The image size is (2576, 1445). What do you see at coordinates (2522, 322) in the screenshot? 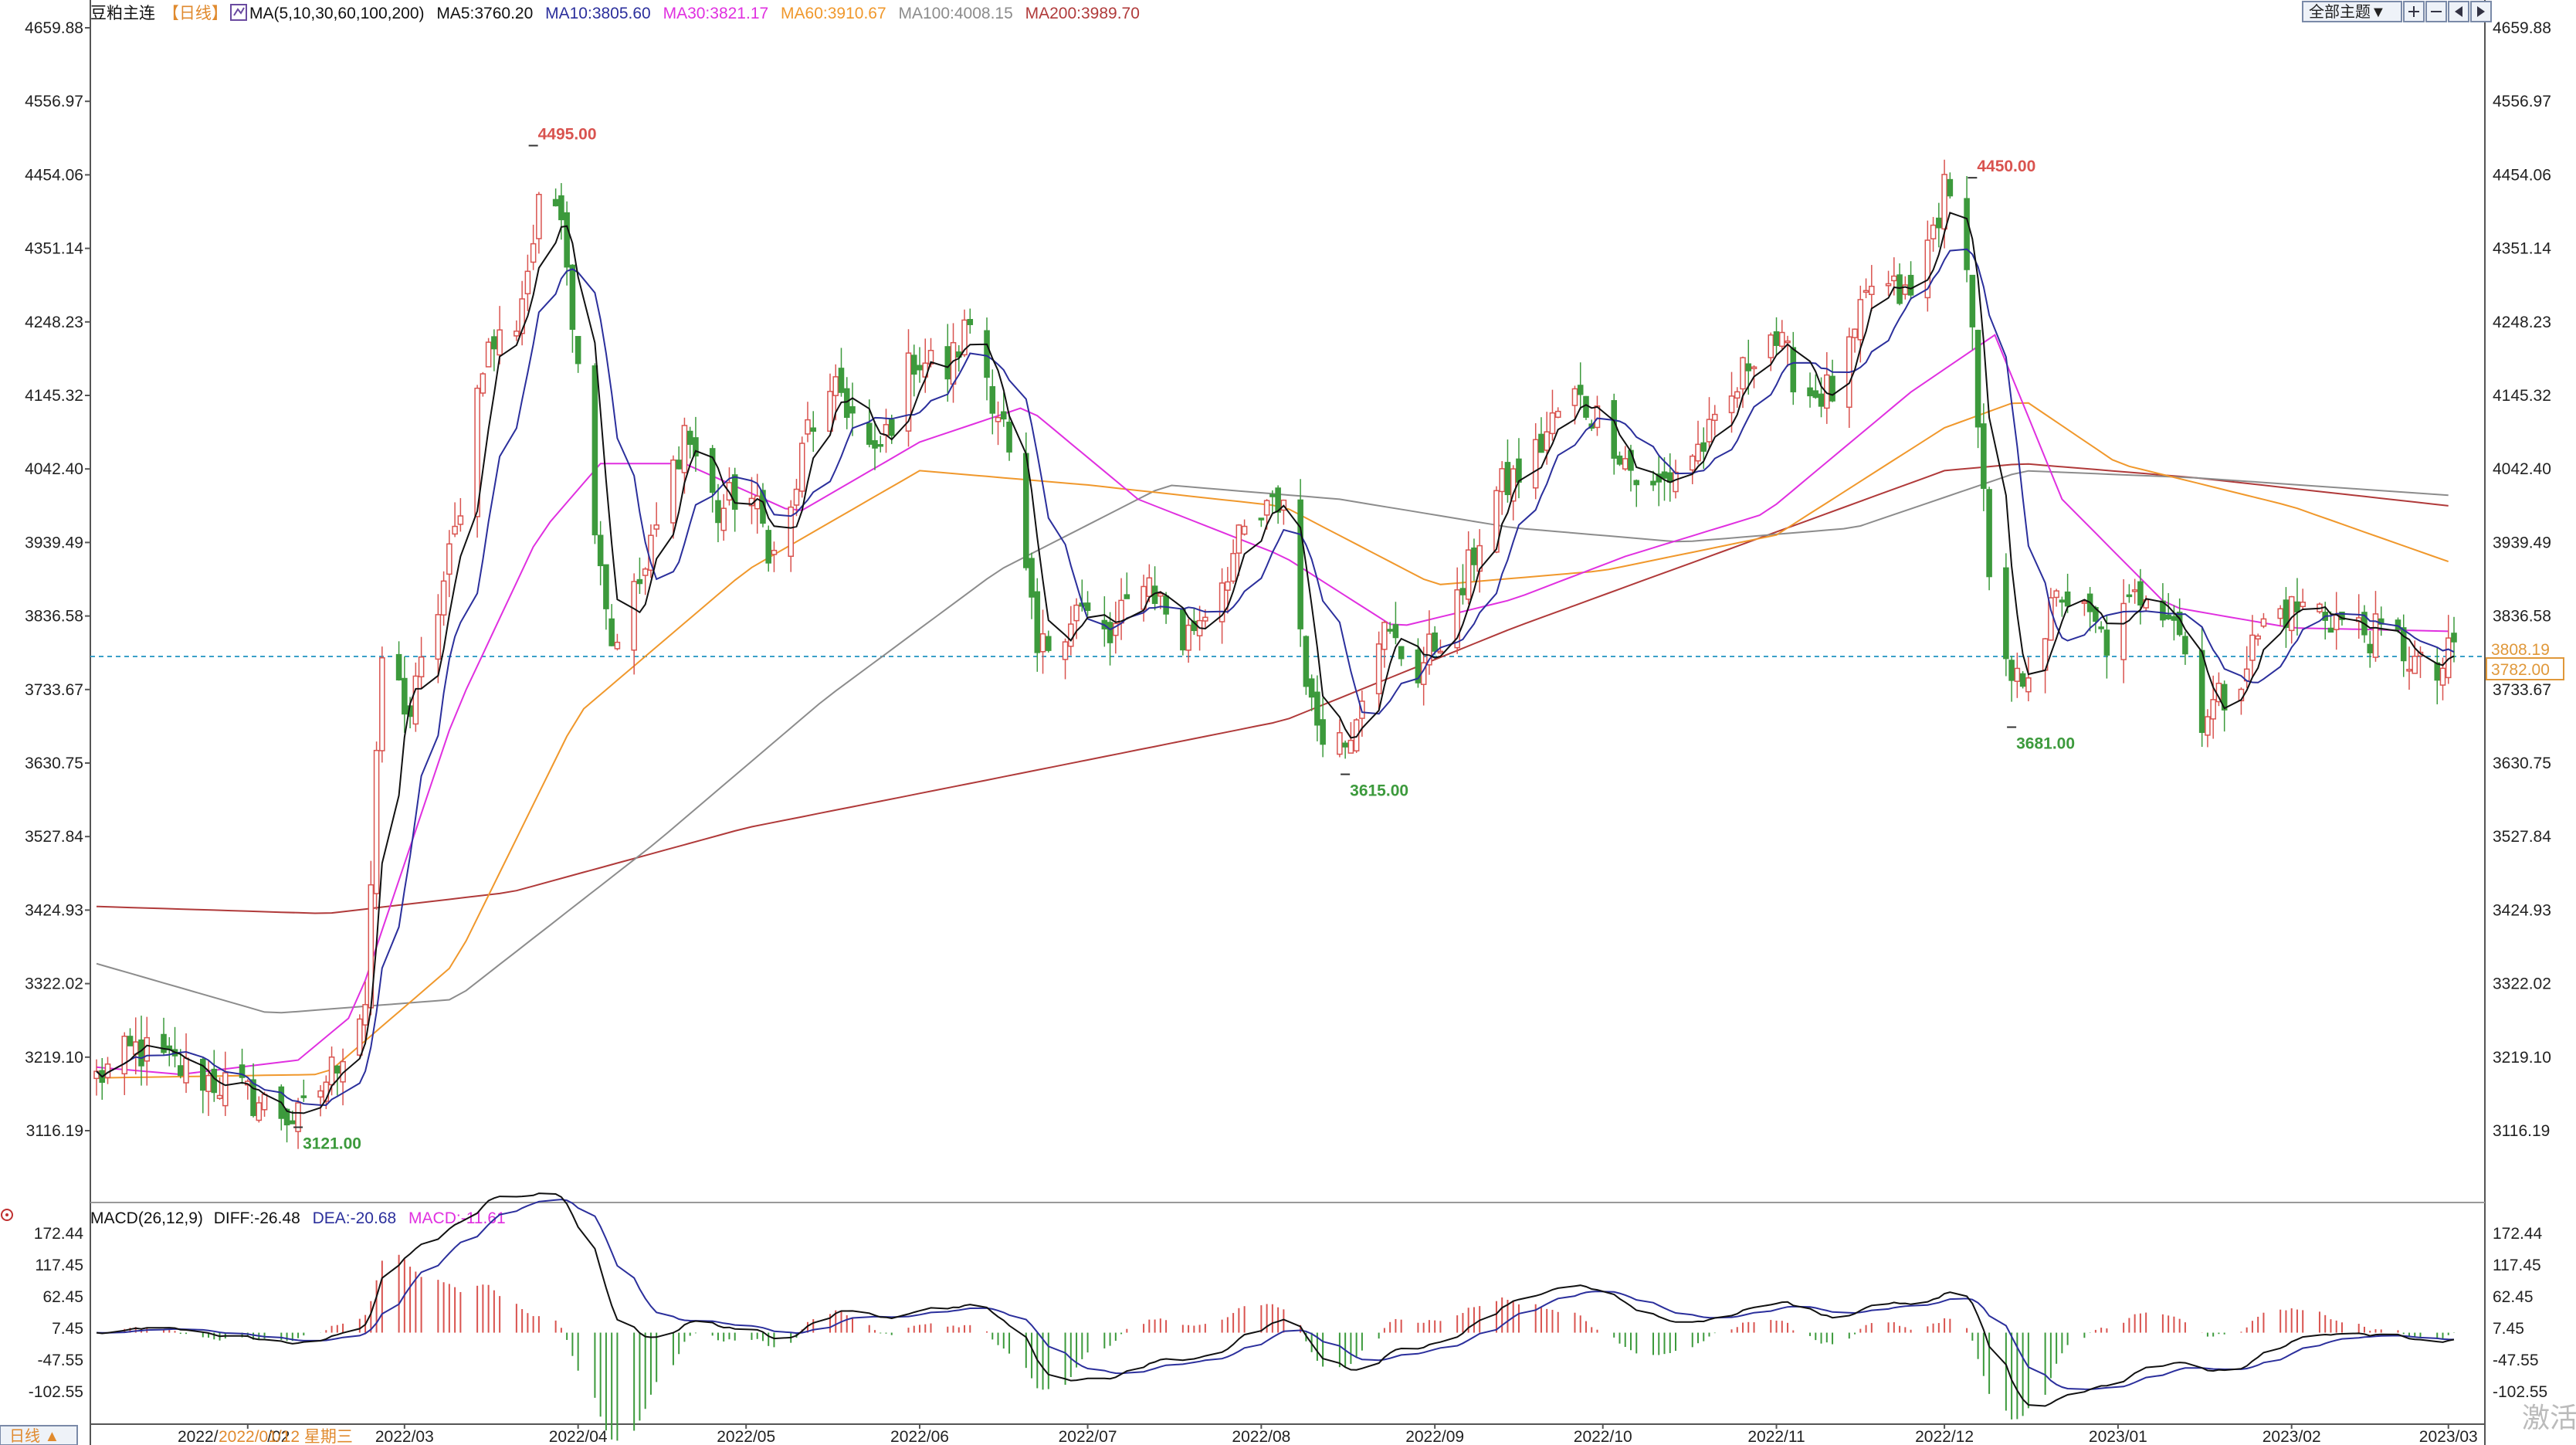
I see `price-tick-right: 4248.23` at bounding box center [2522, 322].